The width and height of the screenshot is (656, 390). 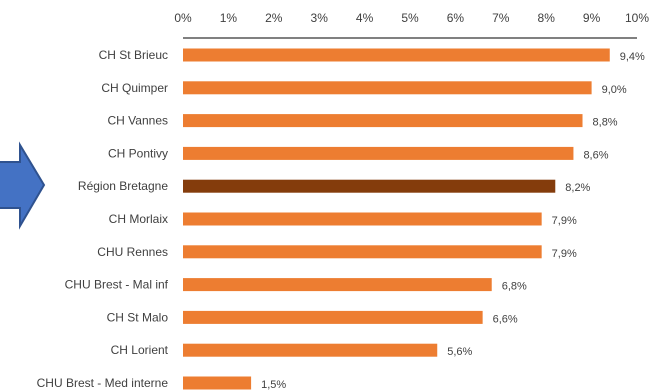 What do you see at coordinates (117, 285) in the screenshot?
I see `category-label: CHU Brest - Mal inf` at bounding box center [117, 285].